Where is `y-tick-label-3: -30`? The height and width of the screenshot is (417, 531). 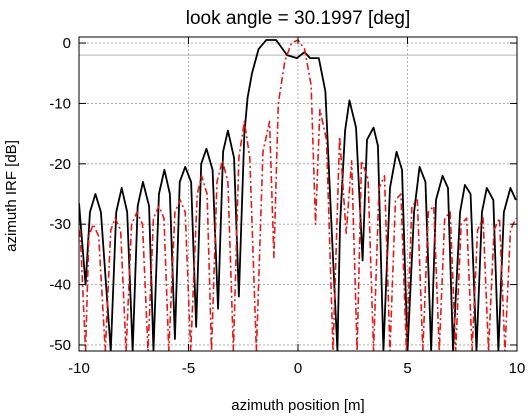 y-tick-label-3: -30 is located at coordinates (60, 224).